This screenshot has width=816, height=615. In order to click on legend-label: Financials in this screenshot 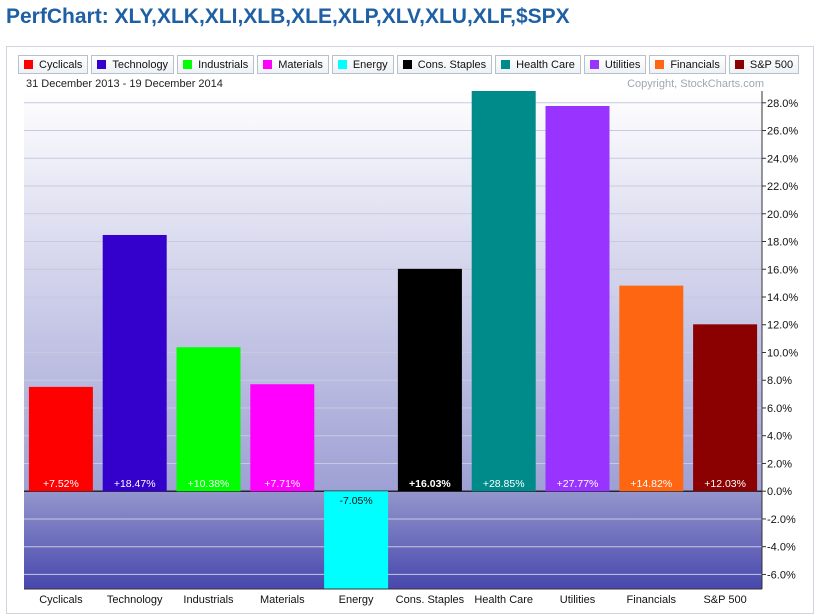, I will do `click(695, 64)`.